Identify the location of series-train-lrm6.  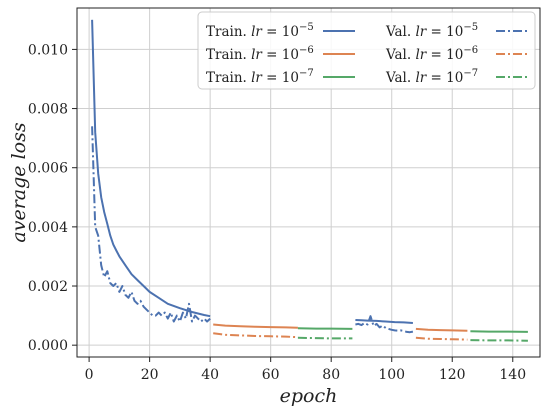
(340, 327).